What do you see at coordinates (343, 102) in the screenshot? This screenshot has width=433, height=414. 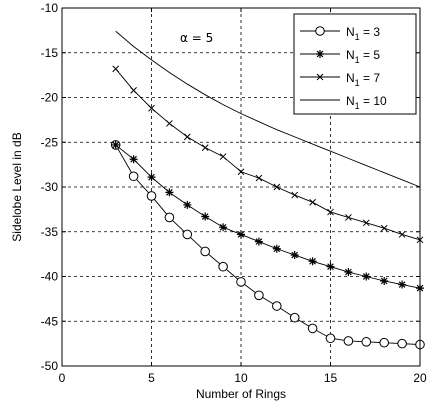 I see `legend-entry-3: N1 = 10` at bounding box center [343, 102].